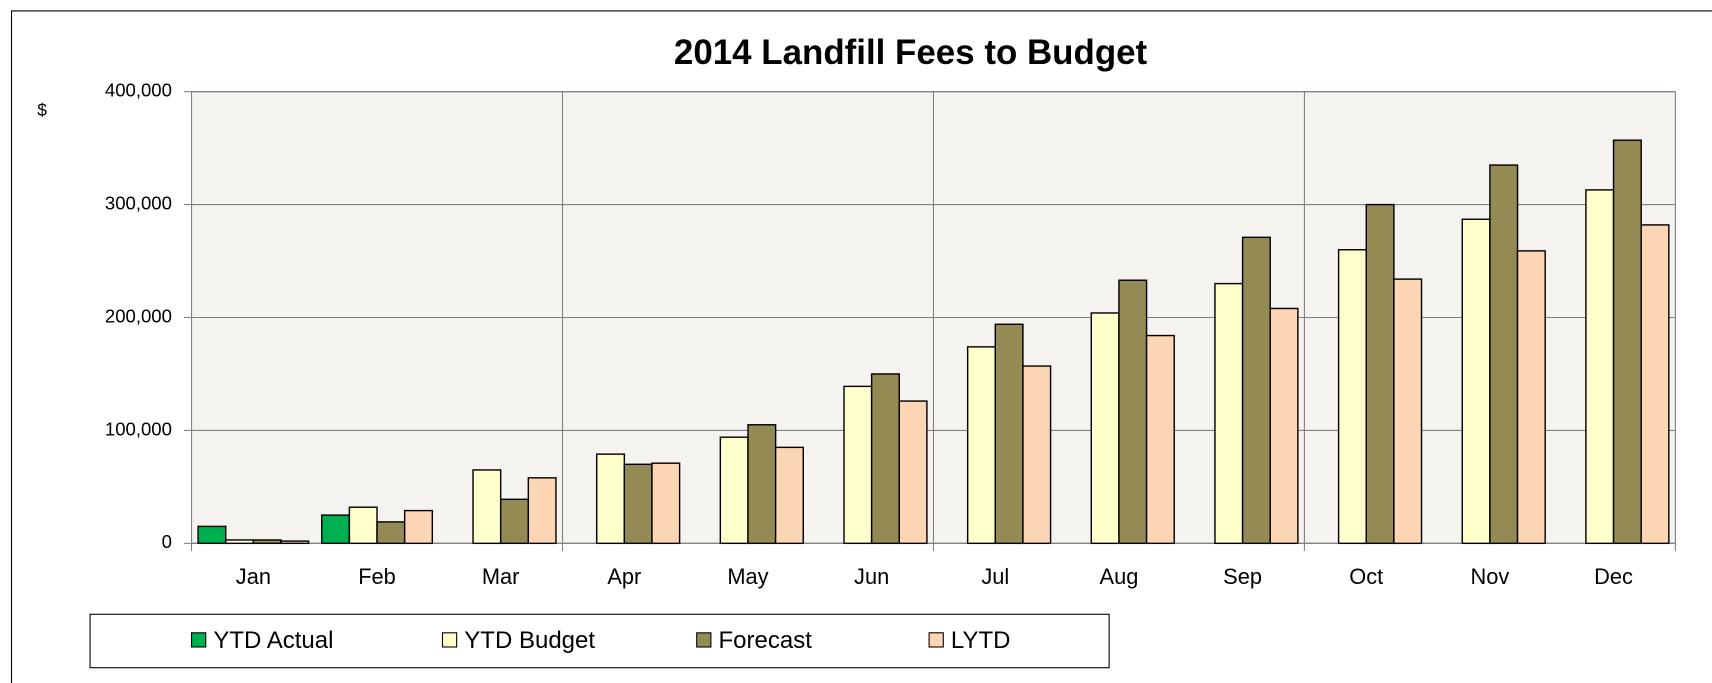  Describe the element at coordinates (624, 576) in the screenshot. I see `x-tick-label: Apr` at that location.